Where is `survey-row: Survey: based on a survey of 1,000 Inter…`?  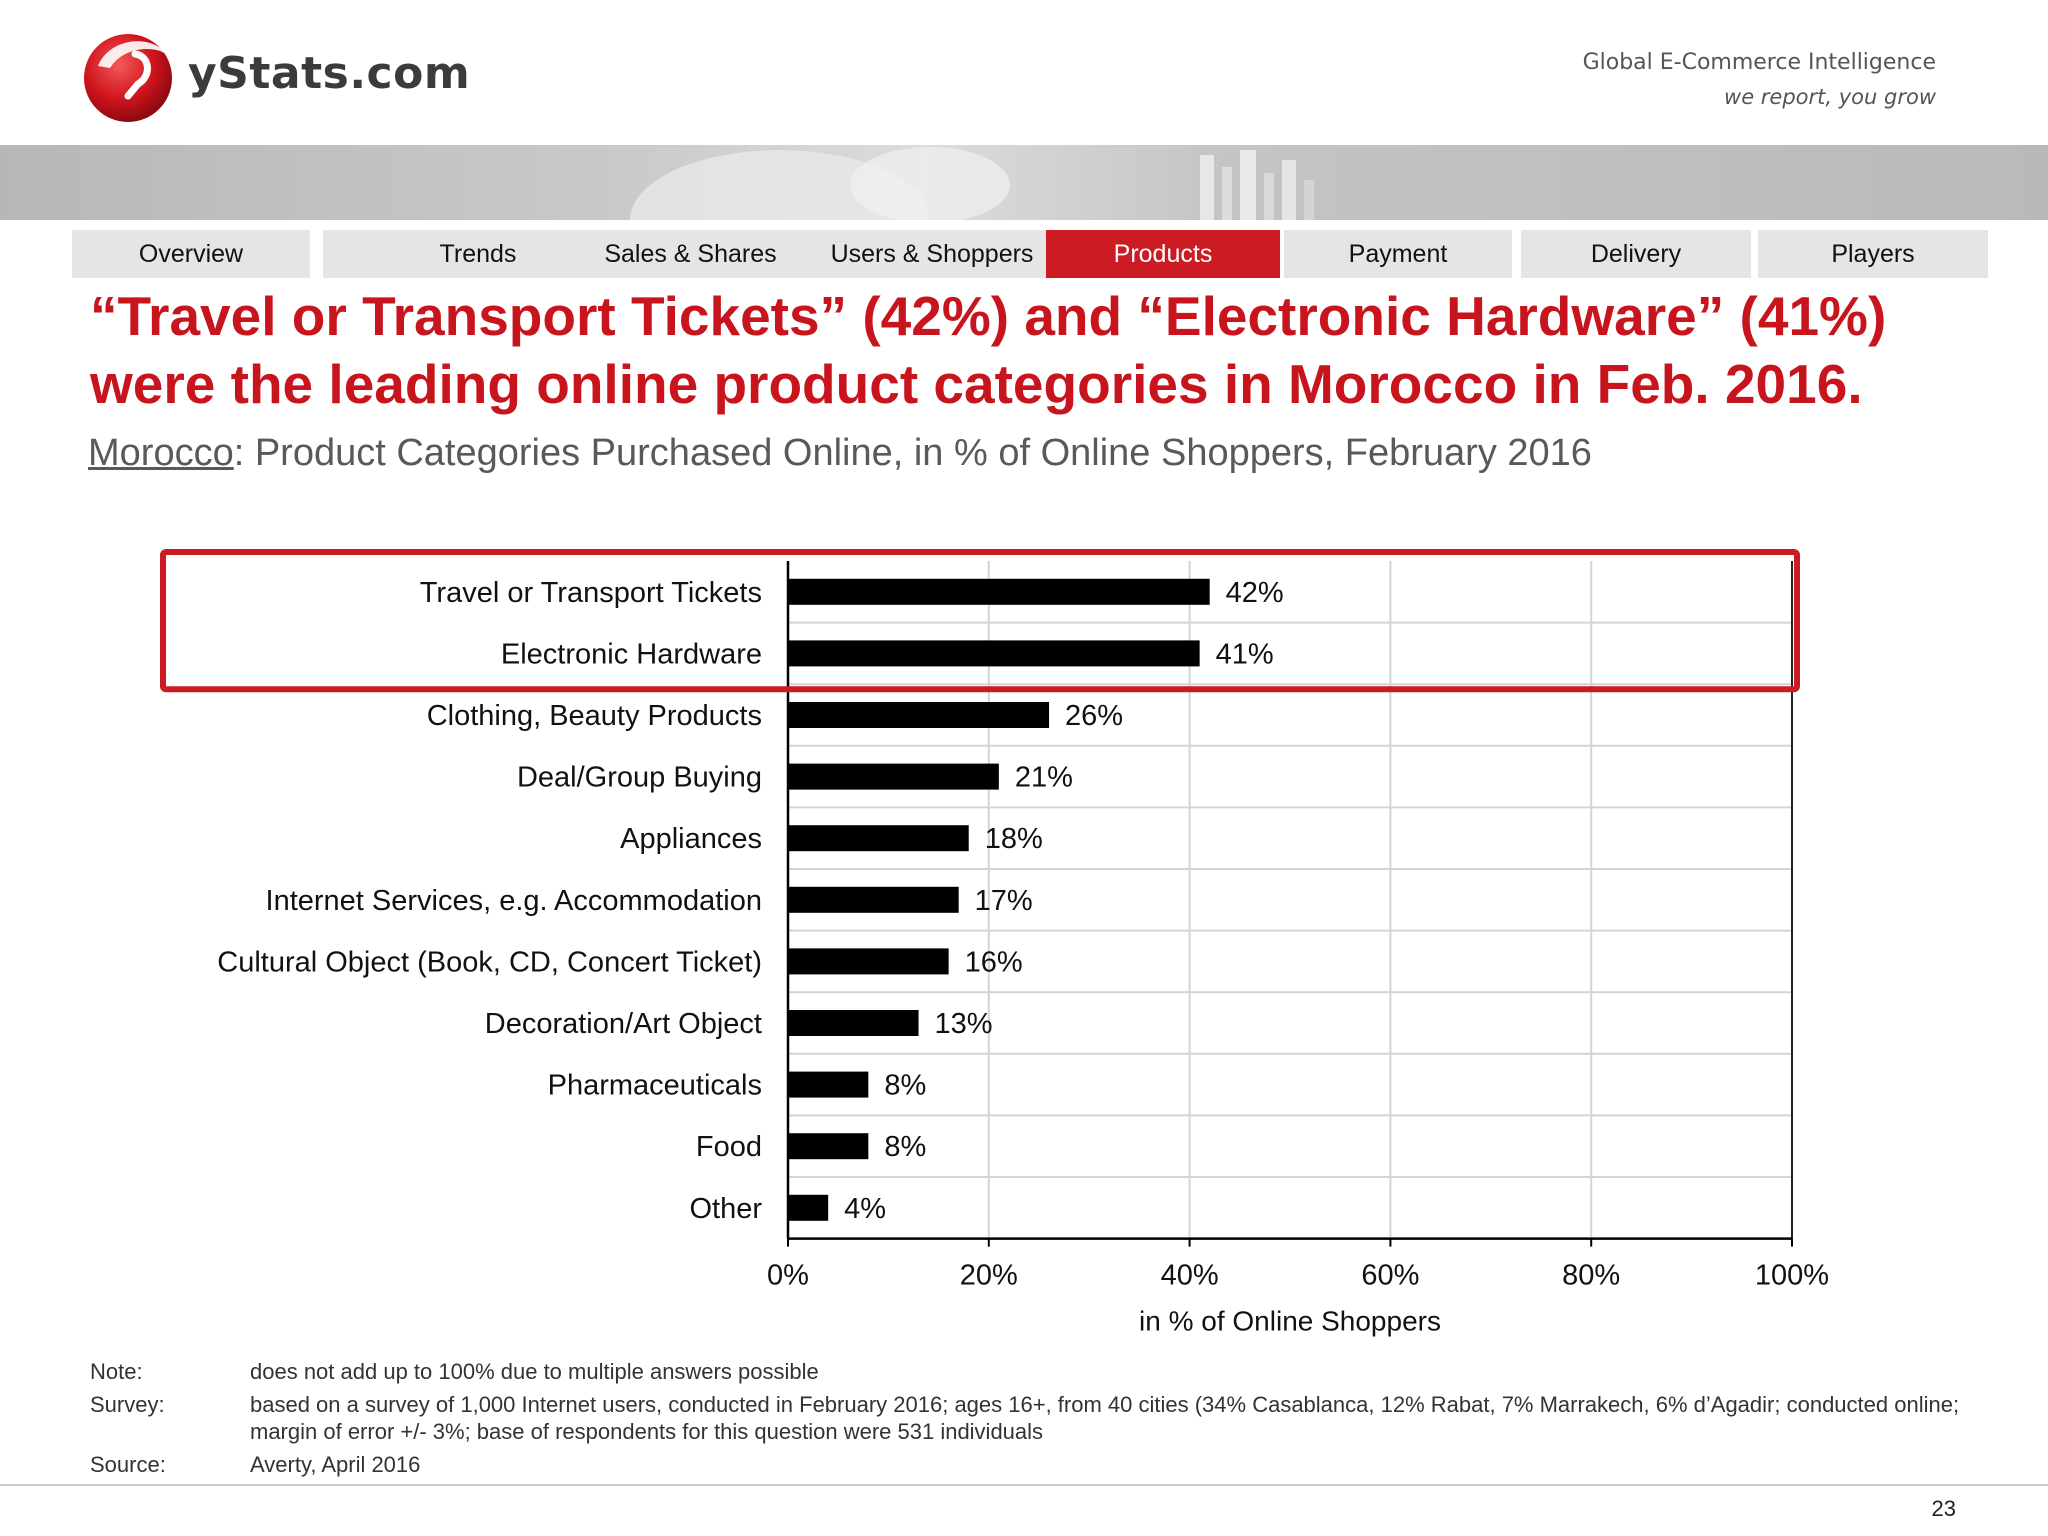
survey-row: Survey: based on a survey of 1,000 Inter… is located at coordinates (1030, 1418).